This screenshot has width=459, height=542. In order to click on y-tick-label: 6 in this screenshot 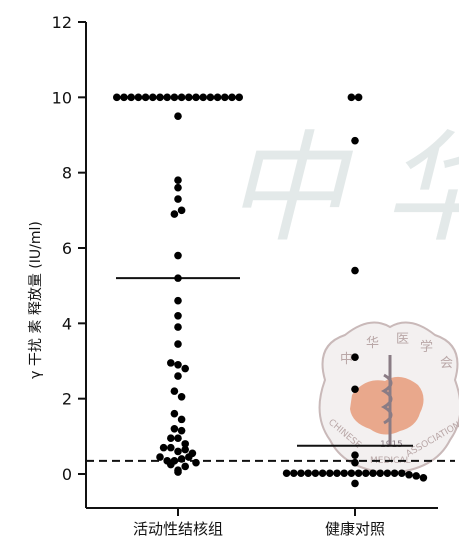, I will do `click(67, 248)`.